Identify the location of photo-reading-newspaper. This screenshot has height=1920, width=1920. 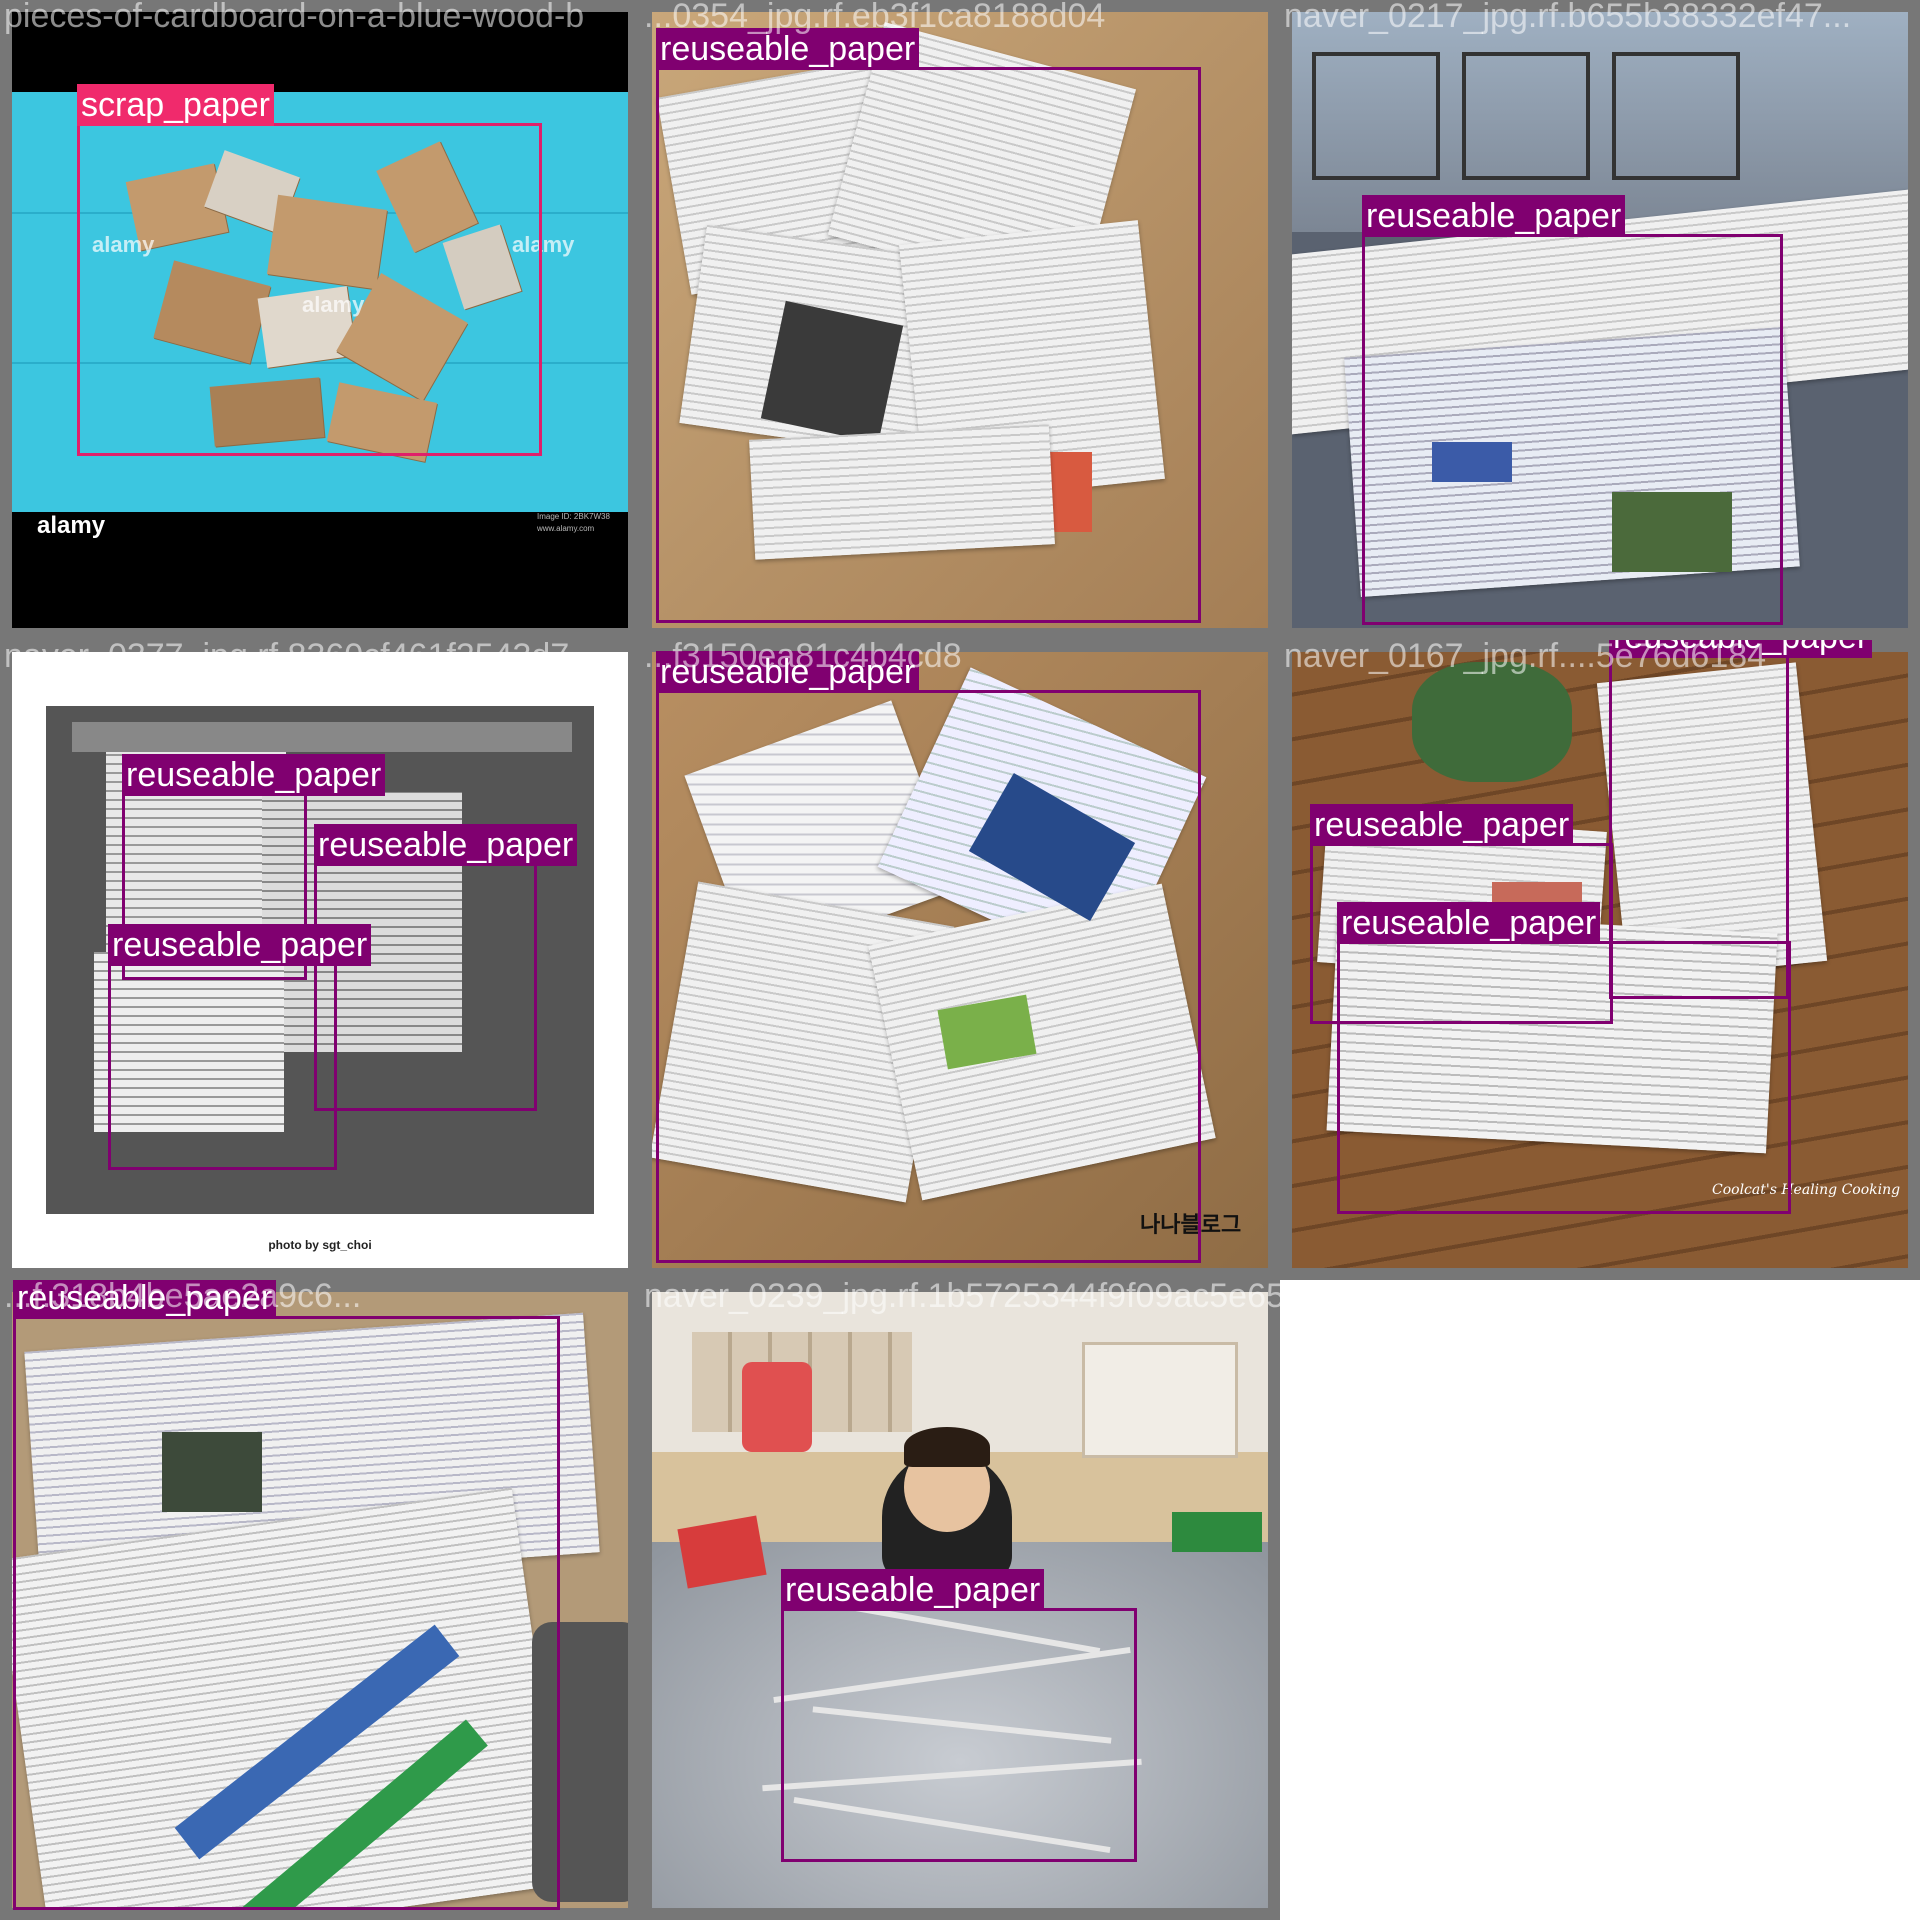
(320, 1600).